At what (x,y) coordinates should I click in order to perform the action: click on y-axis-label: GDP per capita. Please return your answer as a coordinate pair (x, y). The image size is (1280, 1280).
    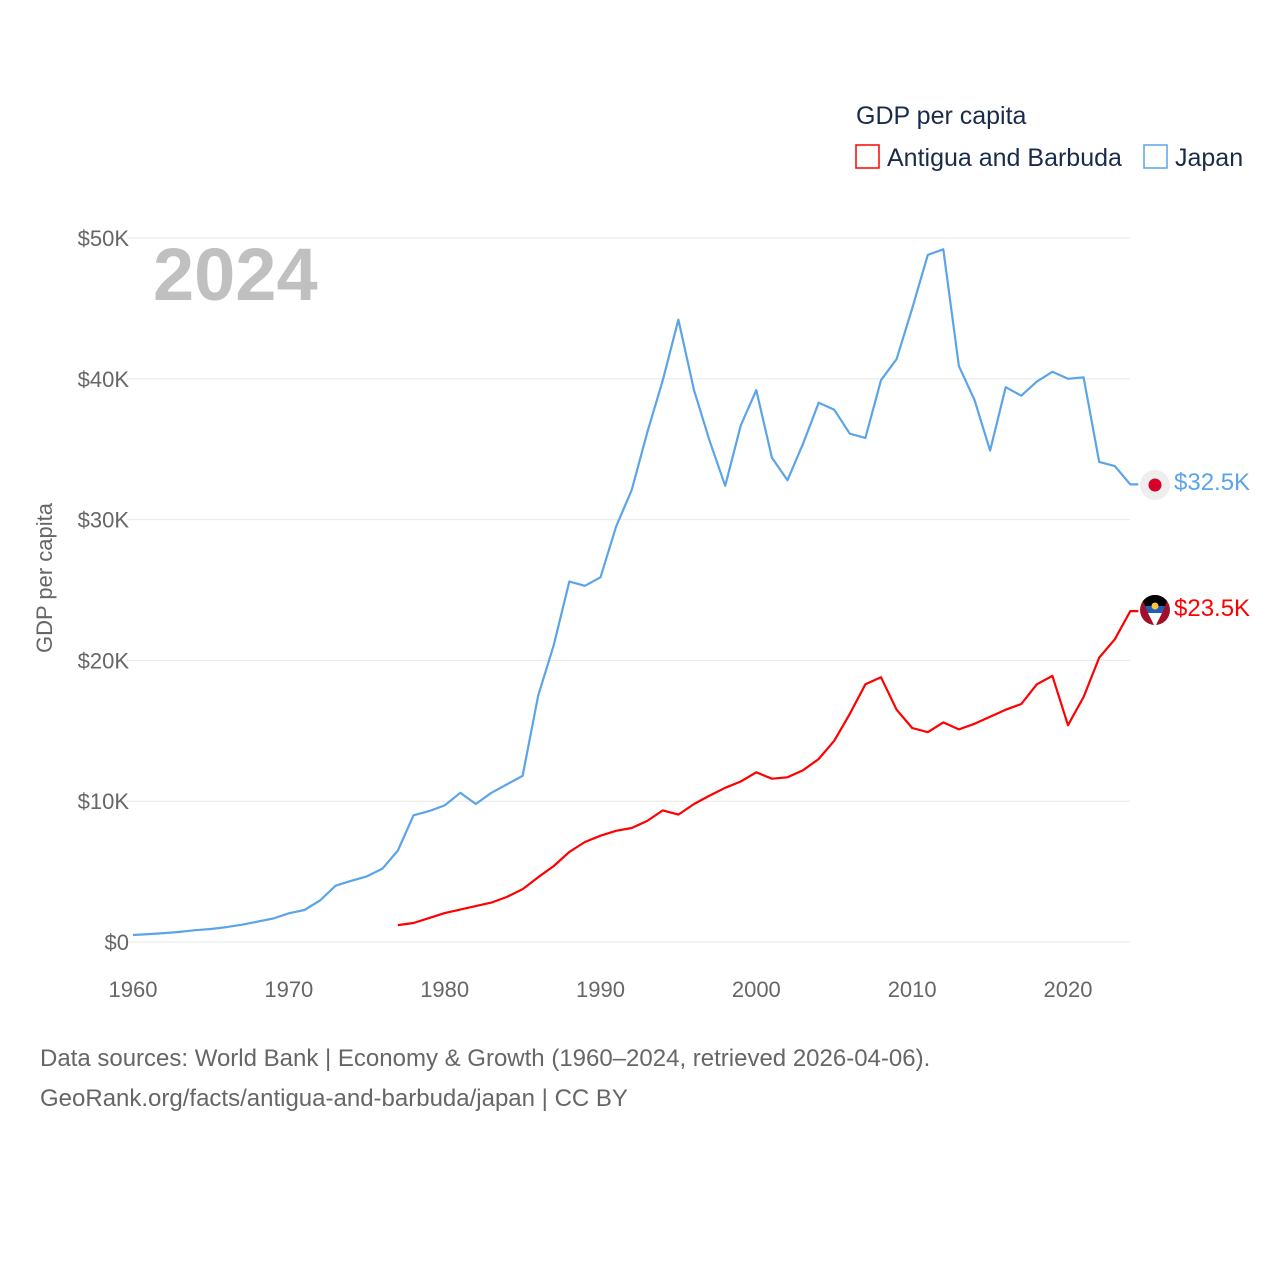
    Looking at the image, I should click on (44, 577).